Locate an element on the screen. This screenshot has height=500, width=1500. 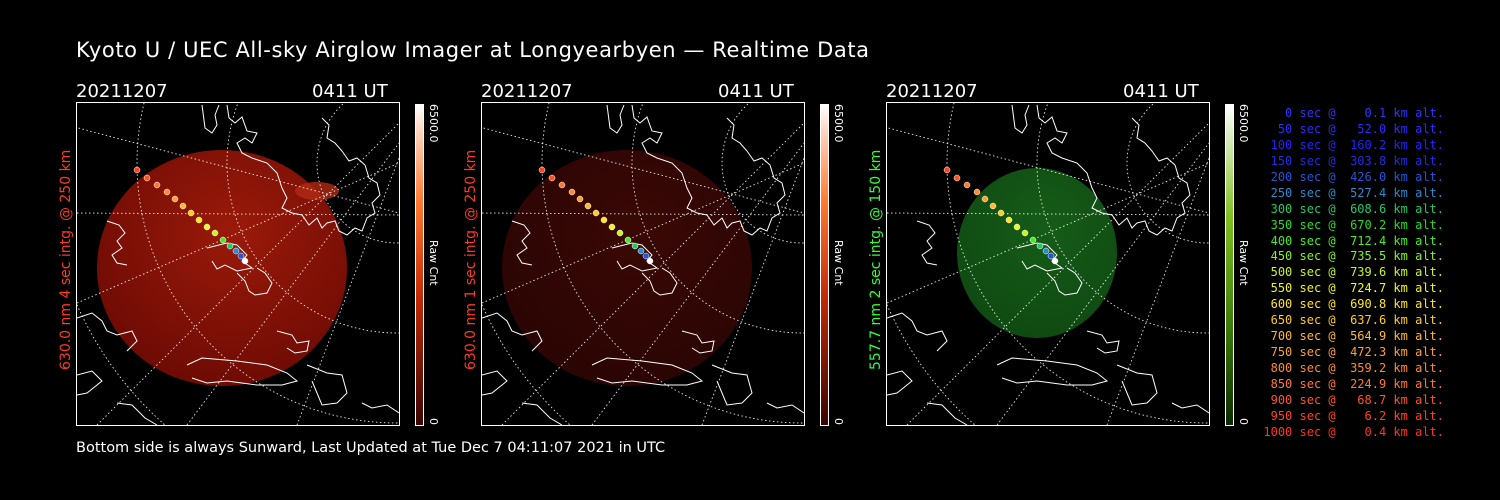
legend-row: 750 sec @ 472.3 km alt. is located at coordinates (1353, 352).